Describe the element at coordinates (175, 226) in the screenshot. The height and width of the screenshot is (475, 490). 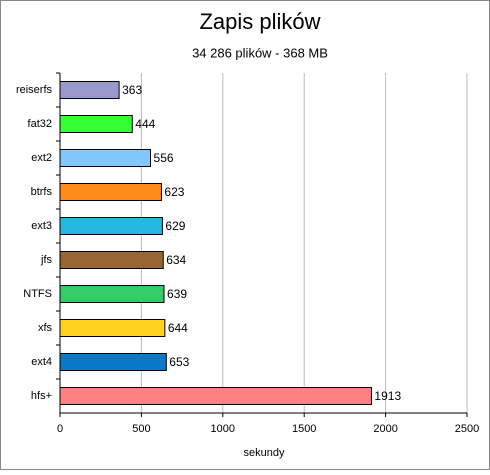
I see `data-label: 629` at that location.